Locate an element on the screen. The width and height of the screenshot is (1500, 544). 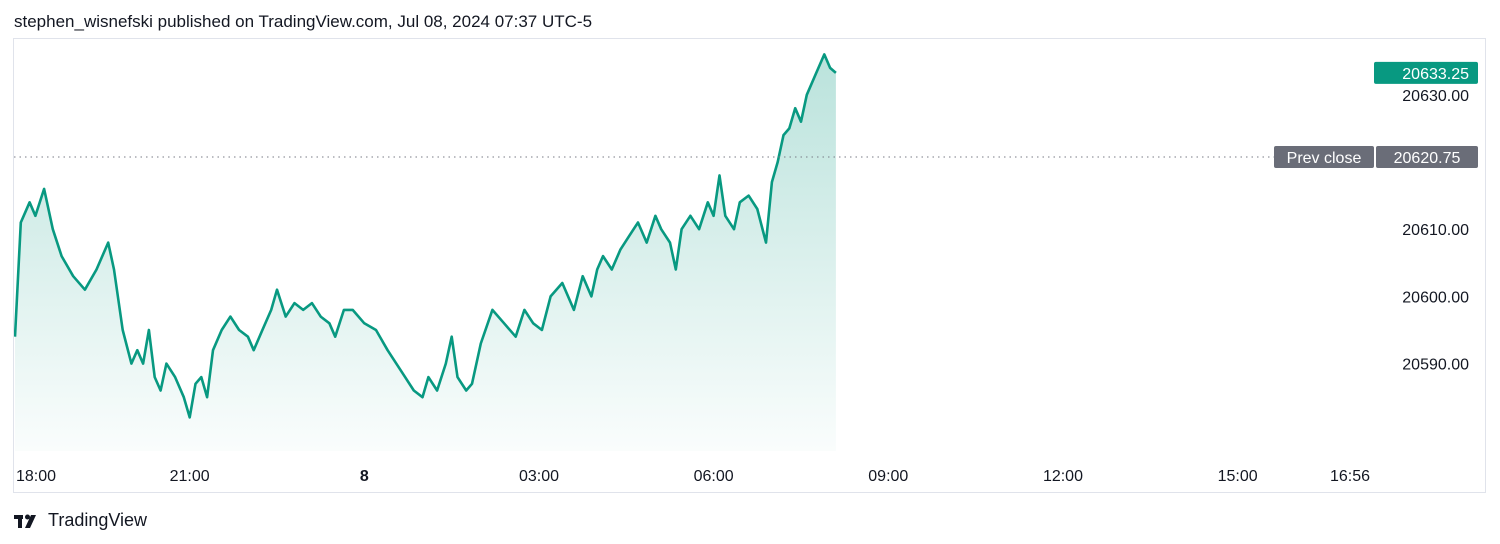
prev-close-label-bg is located at coordinates (1324, 156).